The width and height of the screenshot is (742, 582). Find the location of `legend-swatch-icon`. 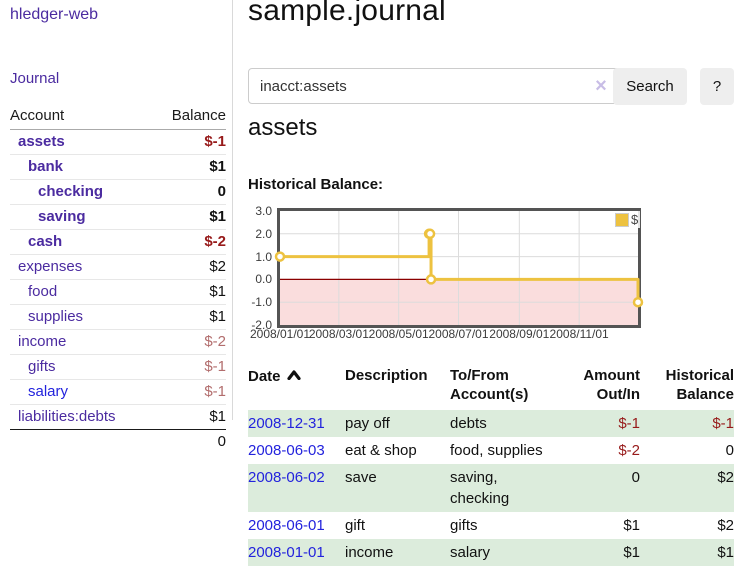

legend-swatch-icon is located at coordinates (622, 219).